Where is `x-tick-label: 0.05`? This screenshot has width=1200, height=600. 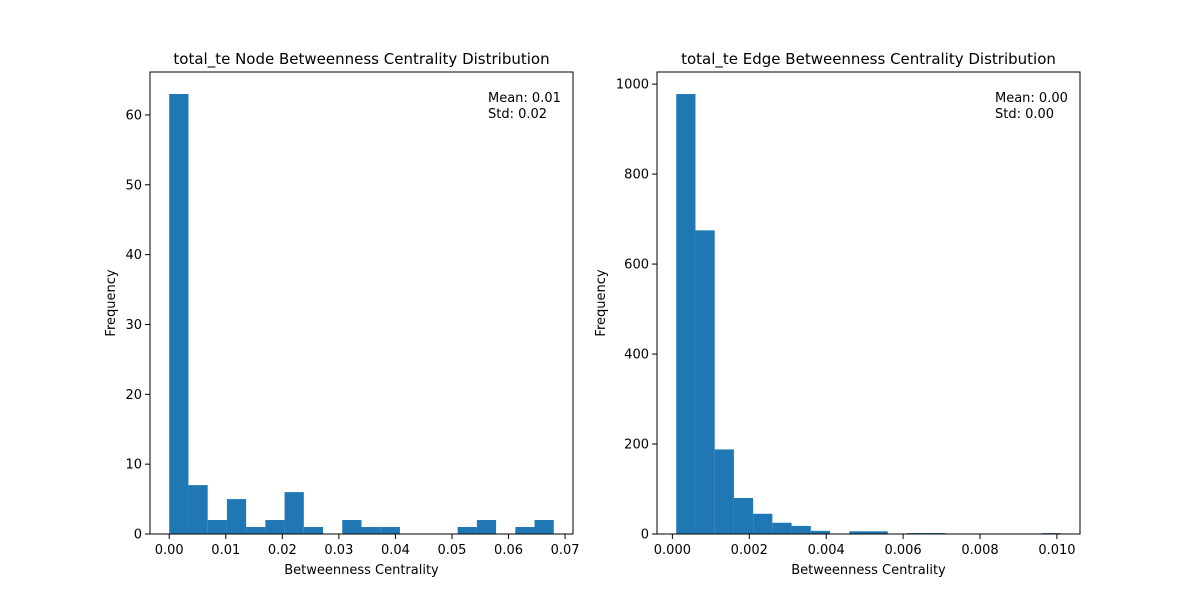
x-tick-label: 0.05 is located at coordinates (452, 550).